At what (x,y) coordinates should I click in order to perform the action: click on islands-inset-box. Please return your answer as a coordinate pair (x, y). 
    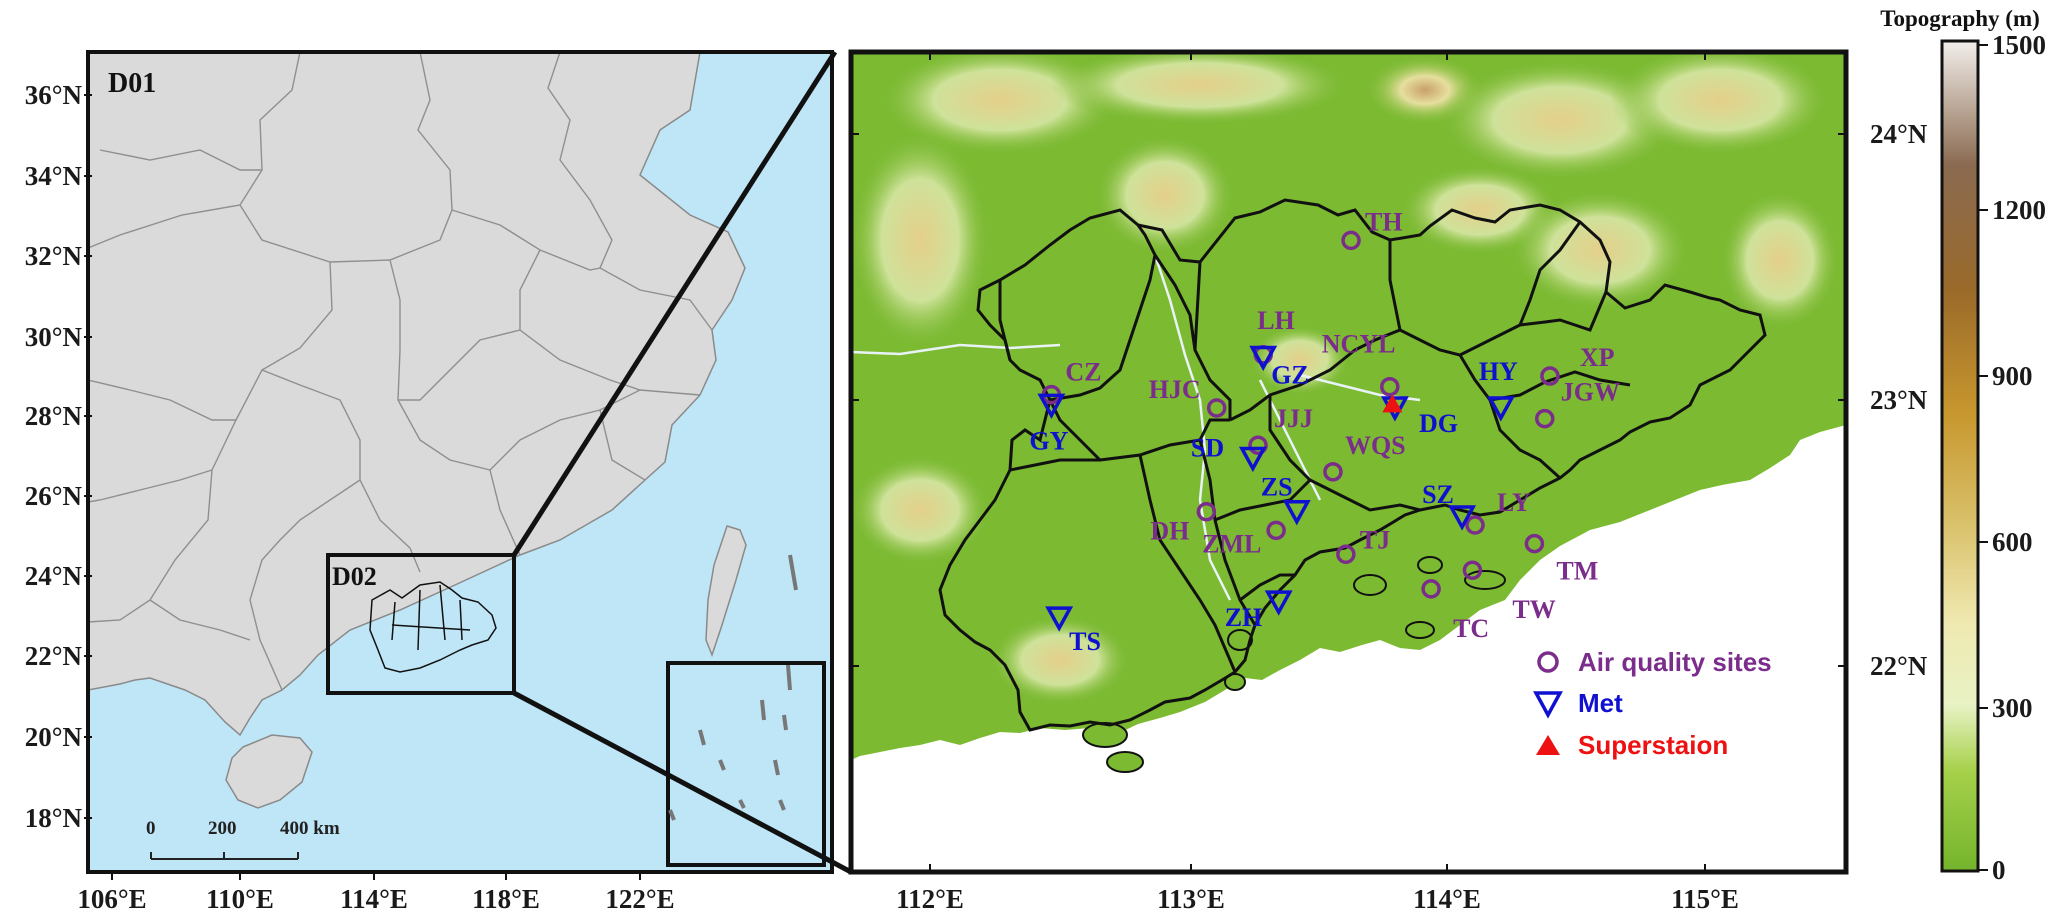
    Looking at the image, I should click on (746, 764).